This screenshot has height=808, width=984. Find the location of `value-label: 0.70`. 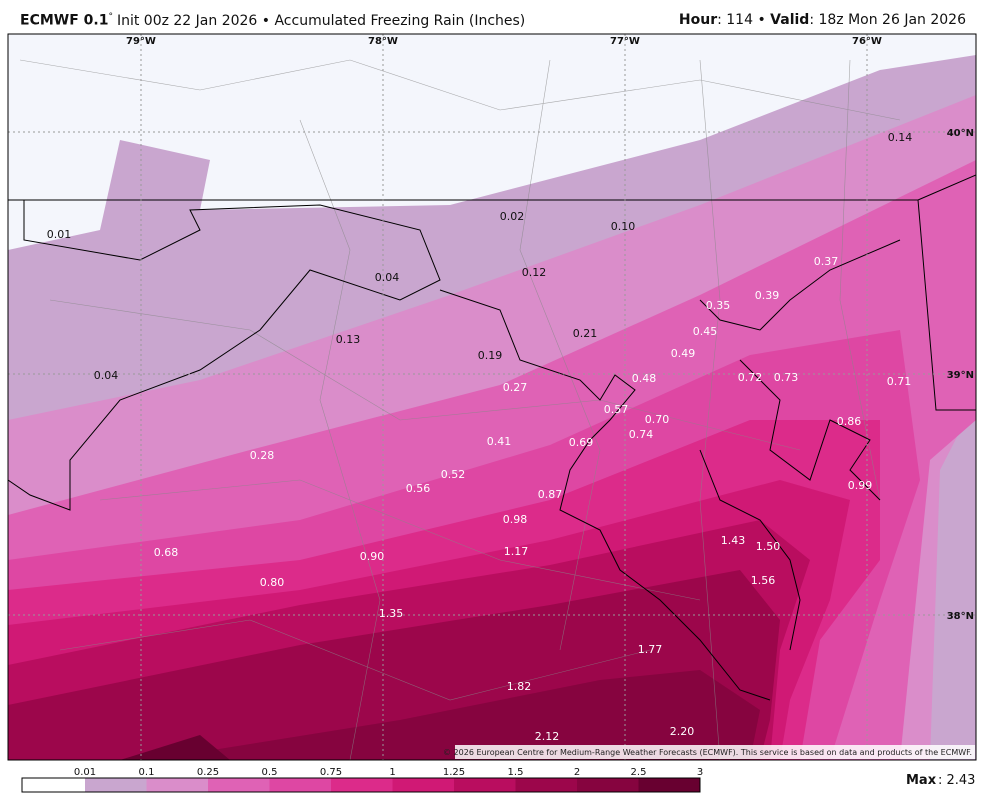

value-label: 0.70 is located at coordinates (657, 419).